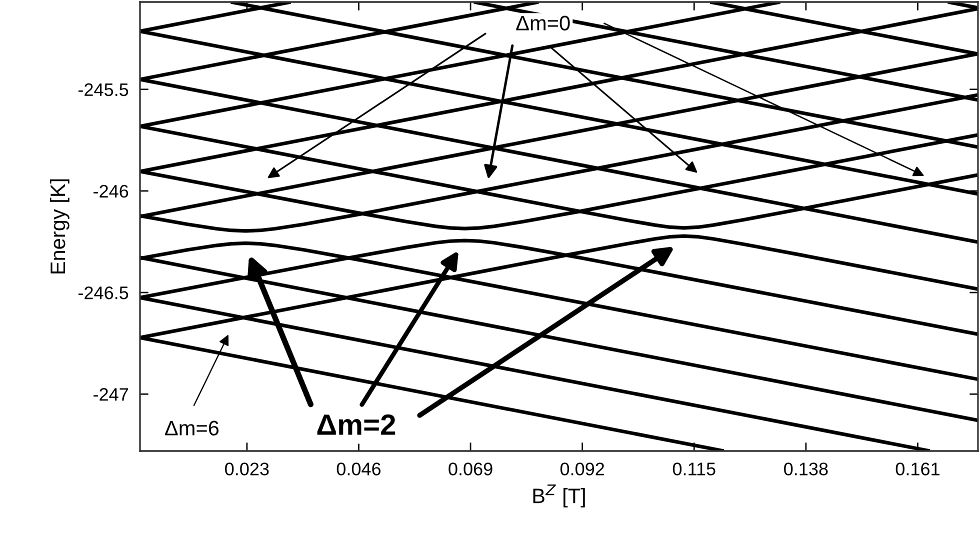 The image size is (979, 538). I want to click on y-tick-label: -247, so click(111, 394).